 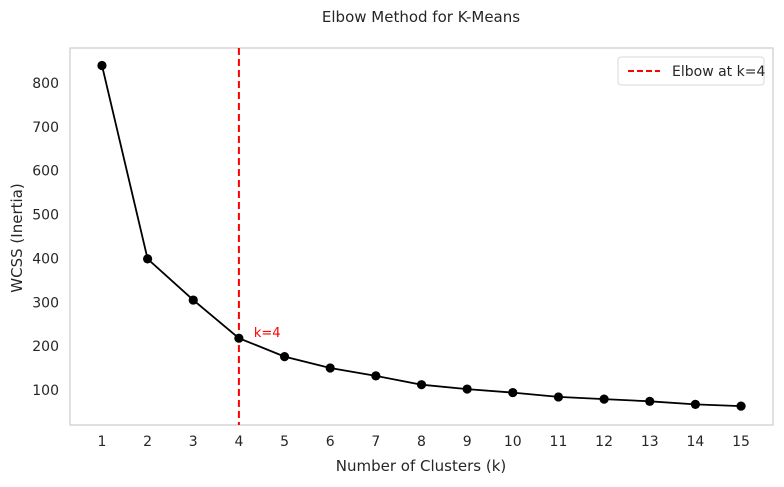 What do you see at coordinates (238, 442) in the screenshot?
I see `x-tick-label: 4` at bounding box center [238, 442].